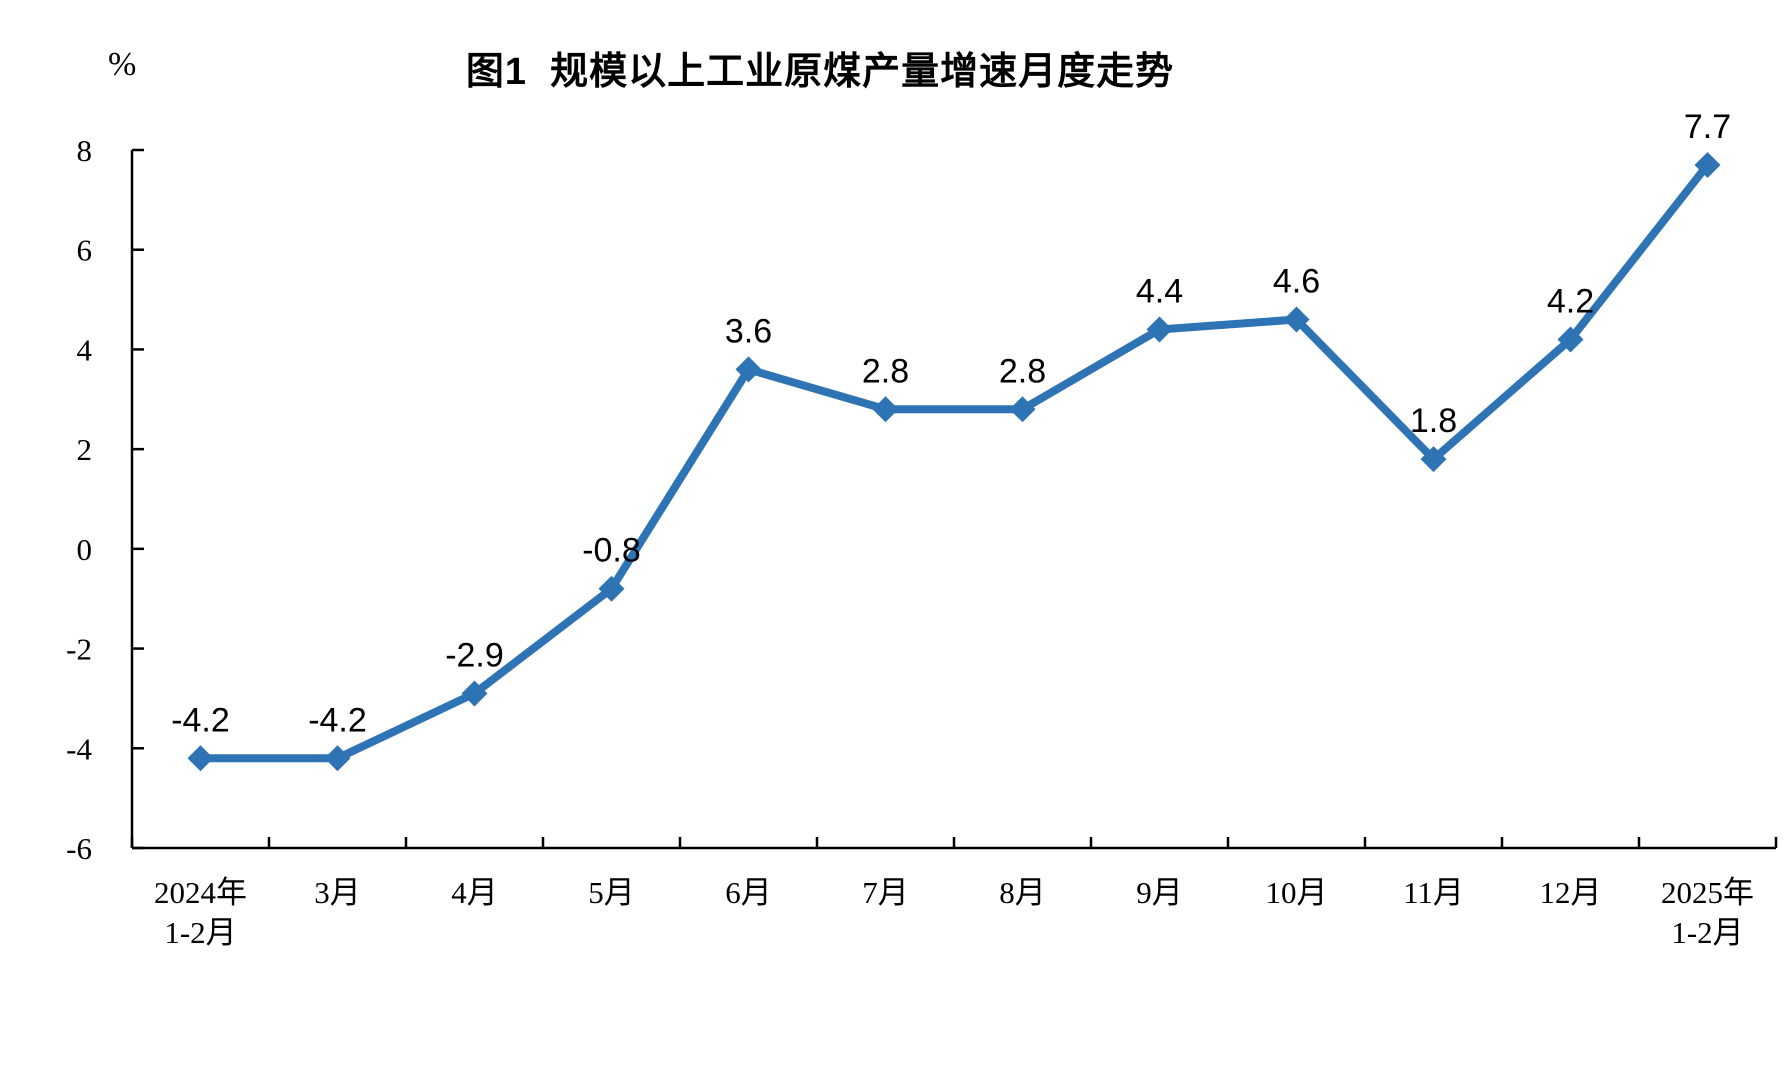  What do you see at coordinates (1159, 892) in the screenshot?
I see `x-axis-label: 9月` at bounding box center [1159, 892].